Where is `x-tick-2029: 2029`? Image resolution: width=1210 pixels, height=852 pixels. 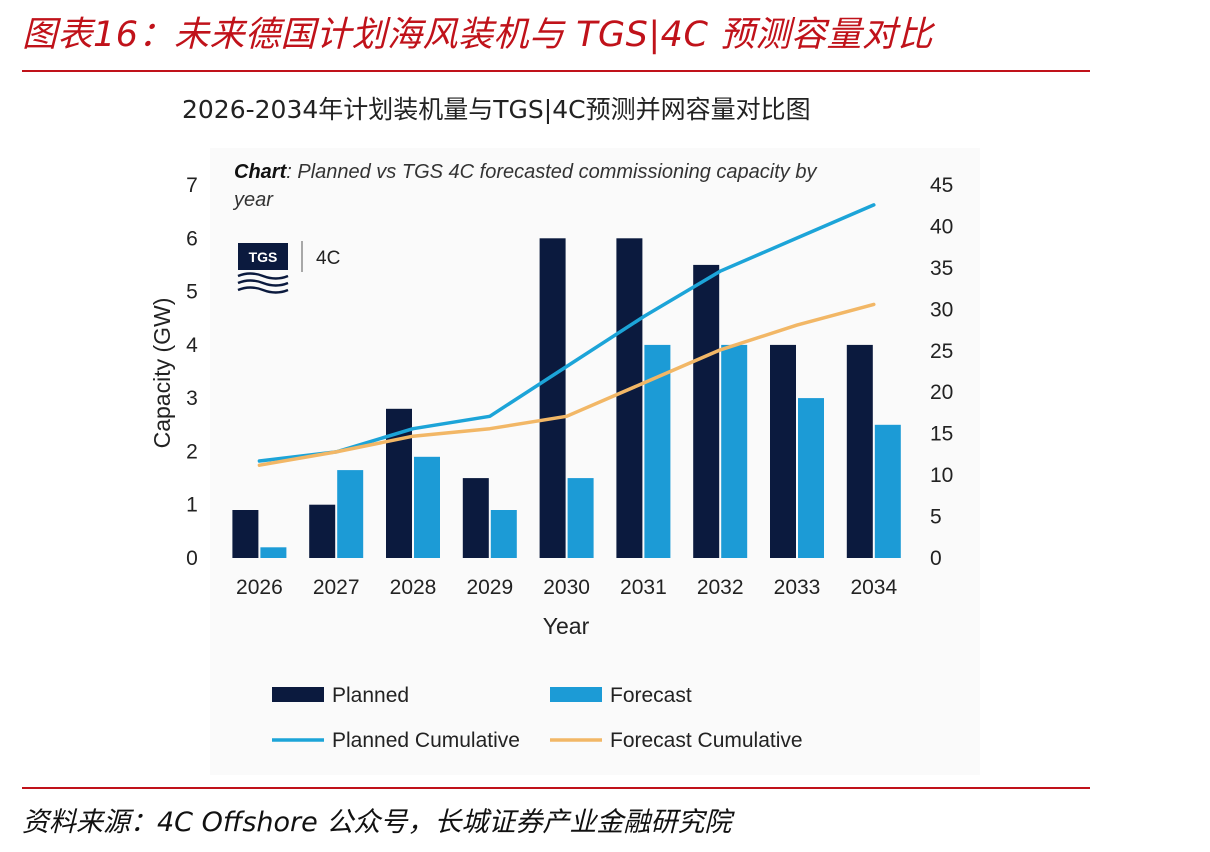
x-tick-2029: 2029 is located at coordinates (489, 587).